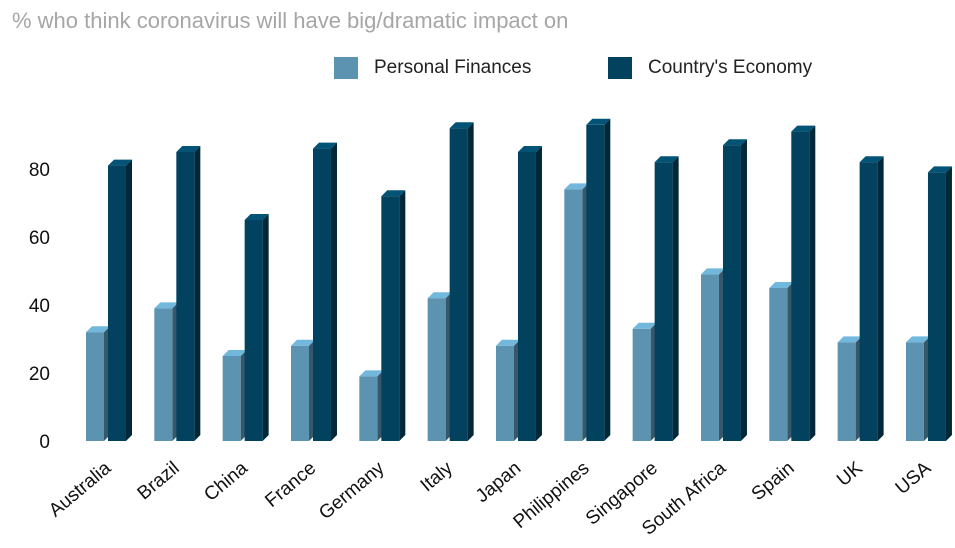  Describe the element at coordinates (437, 476) in the screenshot. I see `x-tick-label-italy: Italy` at that location.